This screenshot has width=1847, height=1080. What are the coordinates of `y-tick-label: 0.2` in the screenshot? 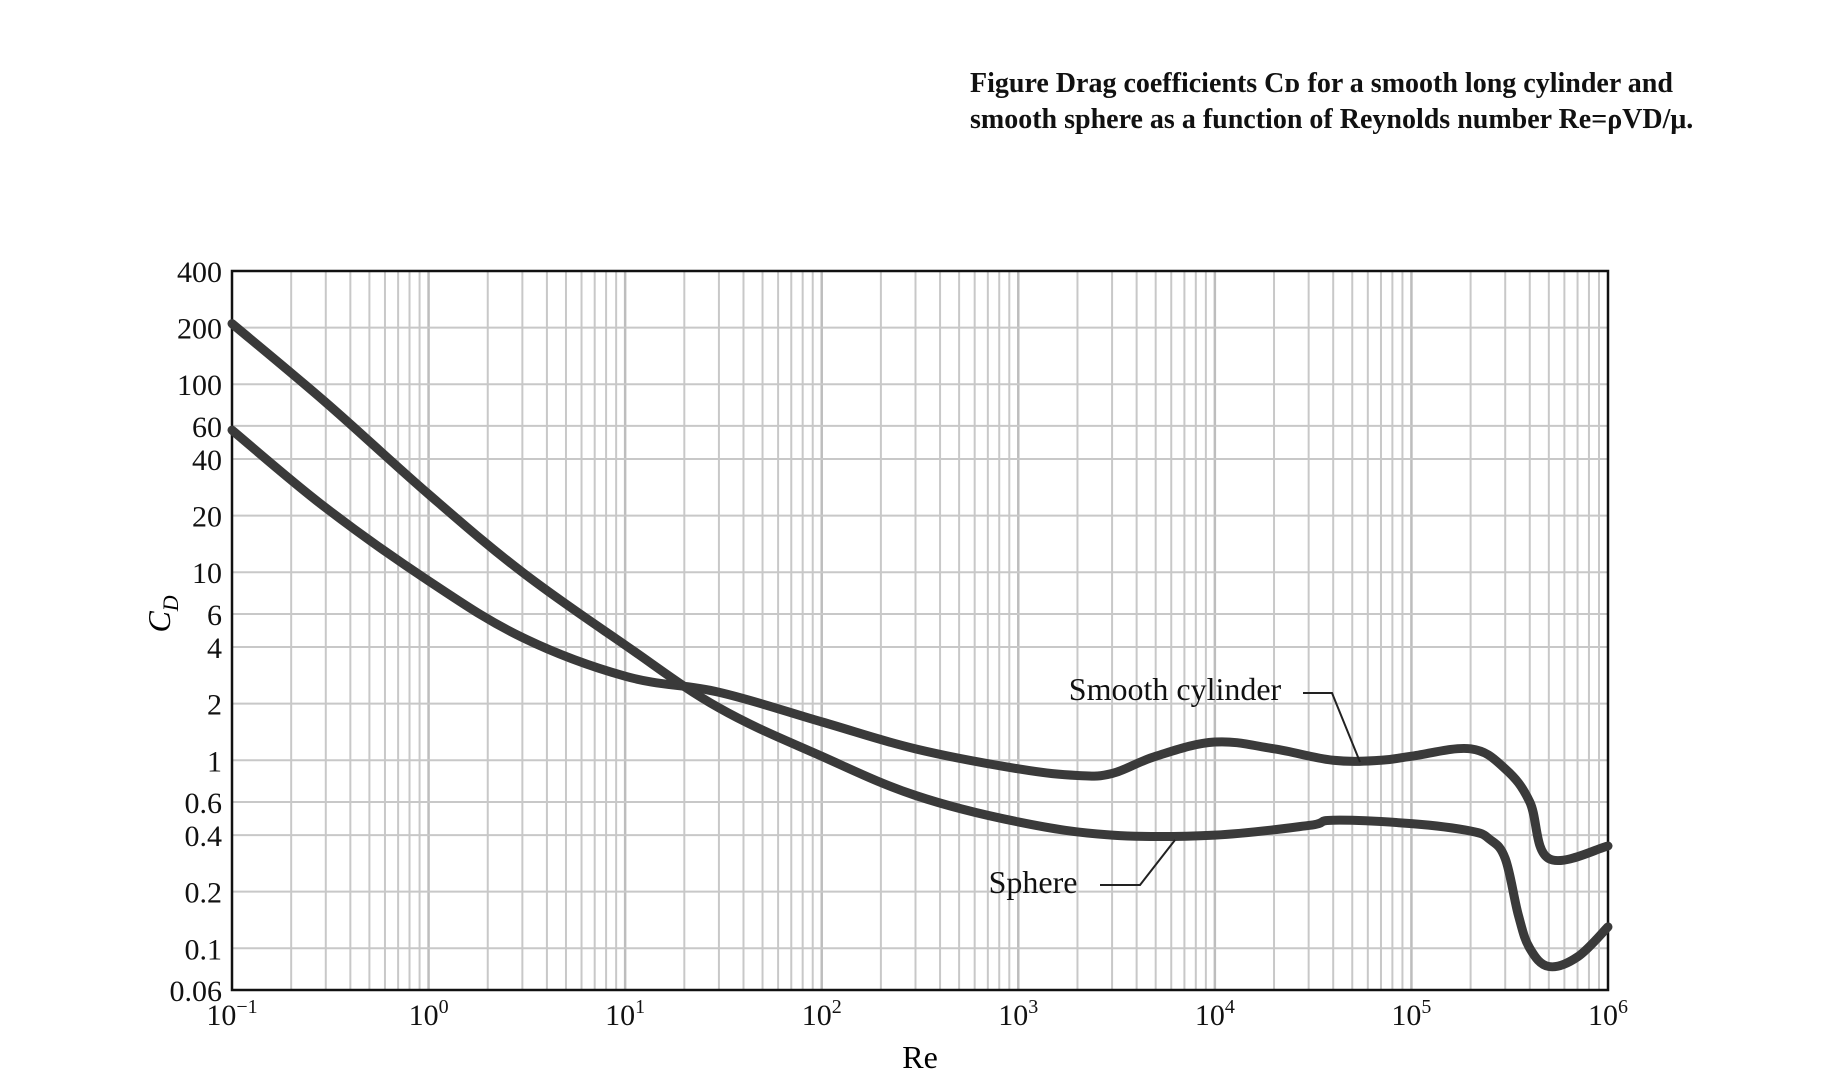 It's located at (204, 893).